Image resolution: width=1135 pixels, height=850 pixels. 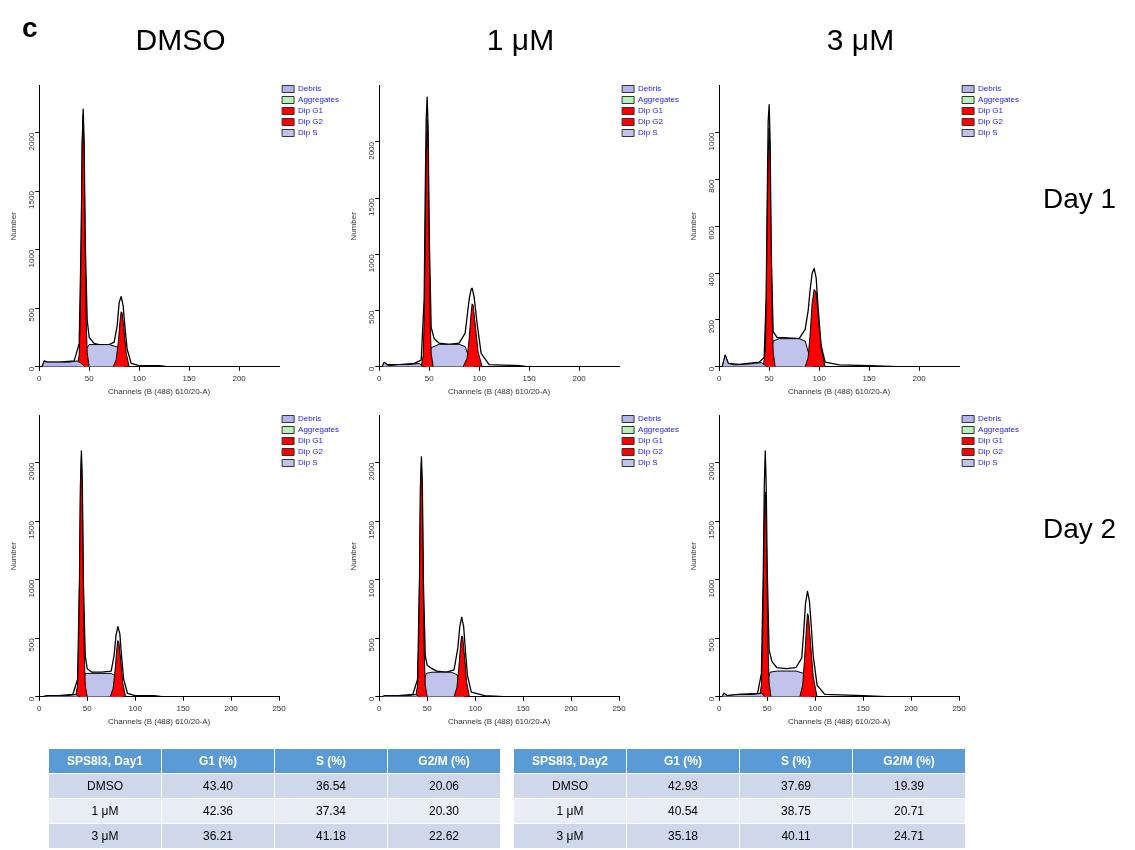 What do you see at coordinates (105, 761) in the screenshot?
I see `chart-title: SPS8I3, Day1` at bounding box center [105, 761].